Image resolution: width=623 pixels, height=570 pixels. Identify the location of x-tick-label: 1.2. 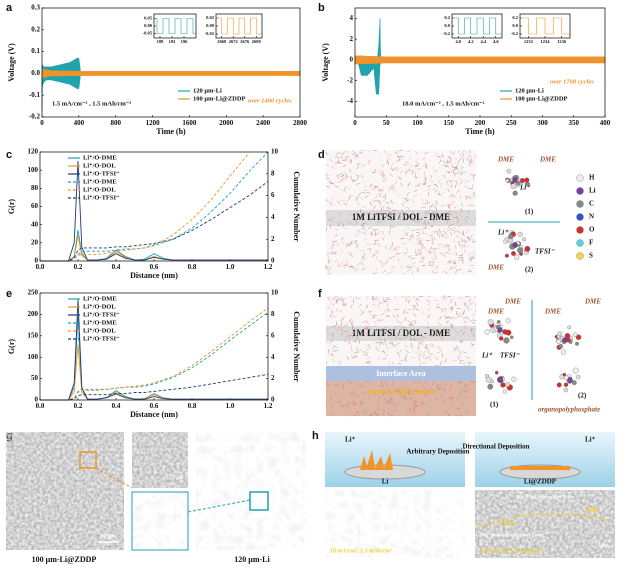
(268, 406).